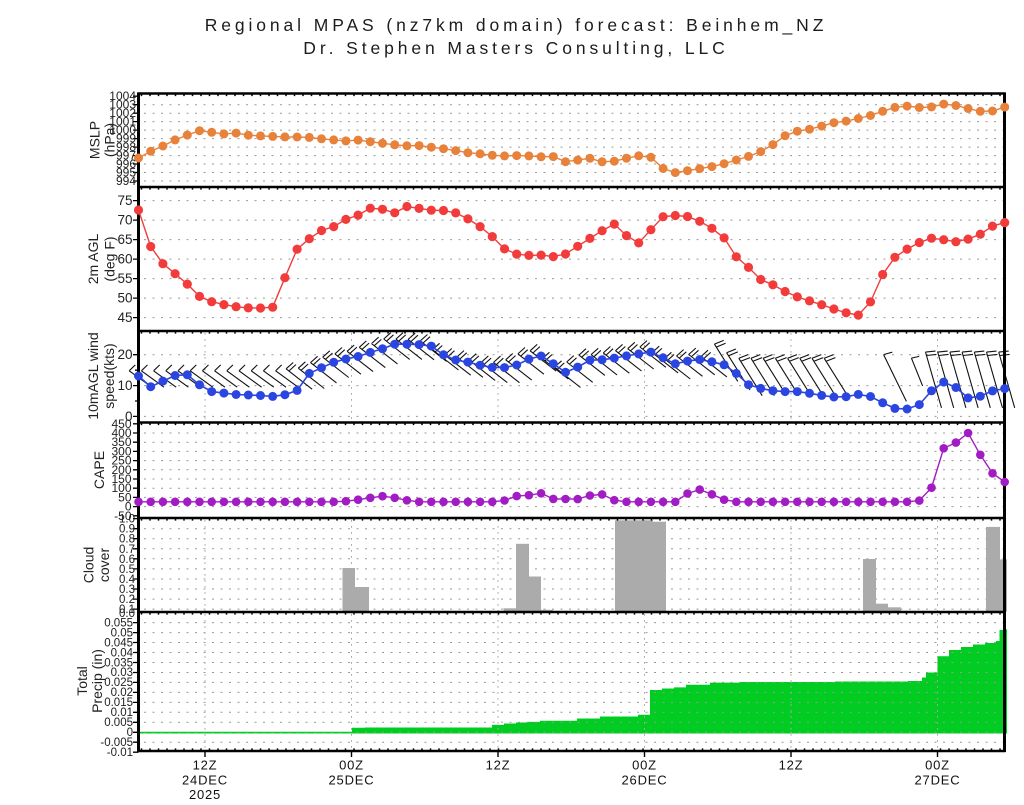 Image resolution: width=1024 pixels, height=805 pixels. Describe the element at coordinates (122, 122) in the screenshot. I see `svg-text: 1001` at that location.